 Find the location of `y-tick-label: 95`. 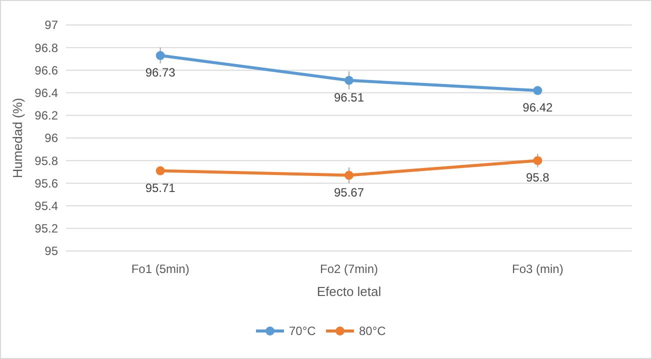

y-tick-label: 95 is located at coordinates (51, 251).